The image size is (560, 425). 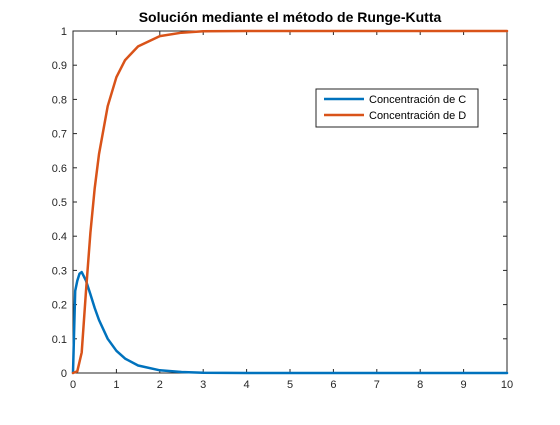 What do you see at coordinates (247, 385) in the screenshot?
I see `x-tick-label: 4` at bounding box center [247, 385].